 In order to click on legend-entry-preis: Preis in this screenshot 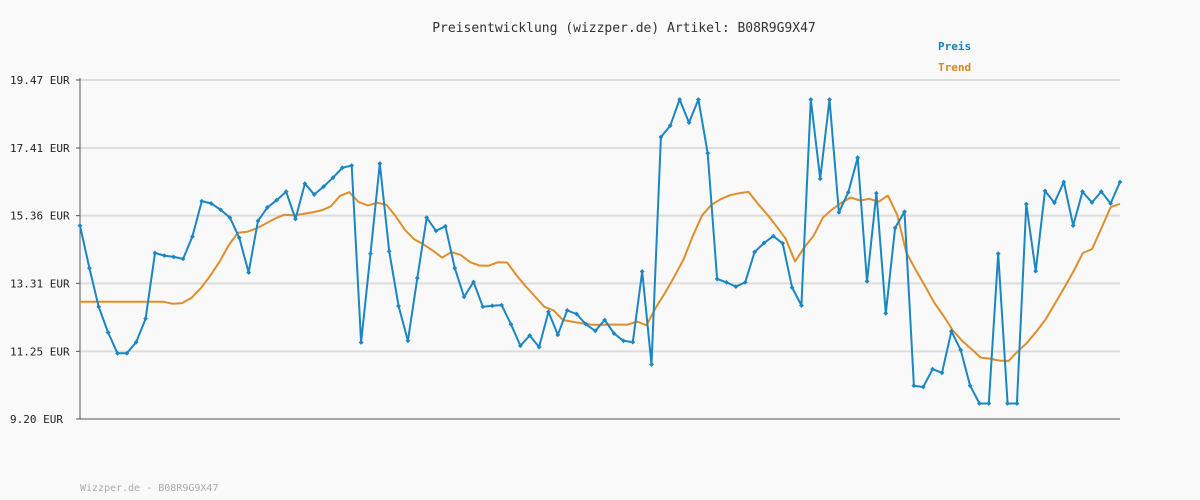, I will do `click(954, 46)`.